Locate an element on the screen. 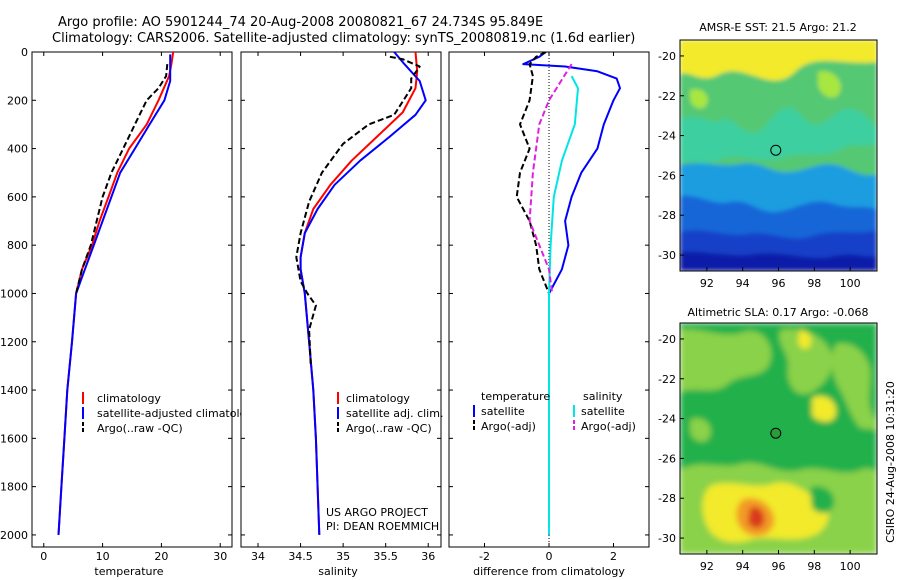 Image resolution: width=900 pixels, height=580 pixels. x-tick-label: 30 is located at coordinates (220, 556).